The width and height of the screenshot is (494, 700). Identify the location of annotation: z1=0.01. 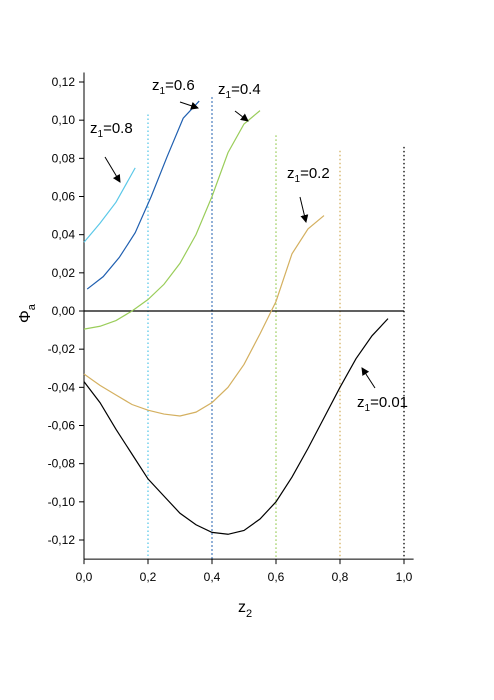
(382, 404).